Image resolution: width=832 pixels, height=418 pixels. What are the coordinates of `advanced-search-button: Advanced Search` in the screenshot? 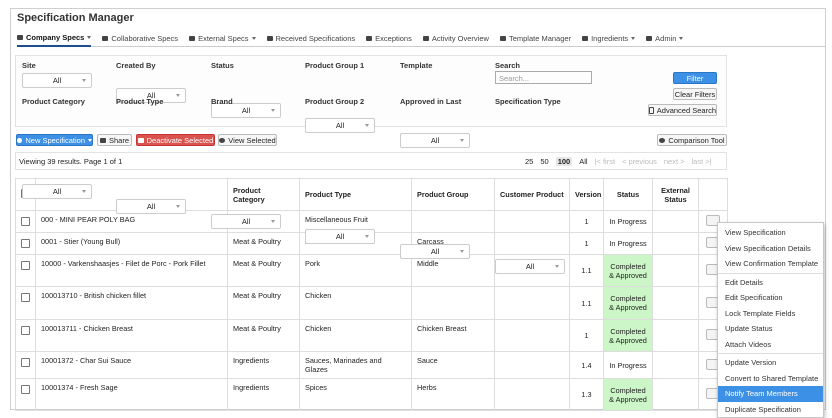 It's located at (682, 110).